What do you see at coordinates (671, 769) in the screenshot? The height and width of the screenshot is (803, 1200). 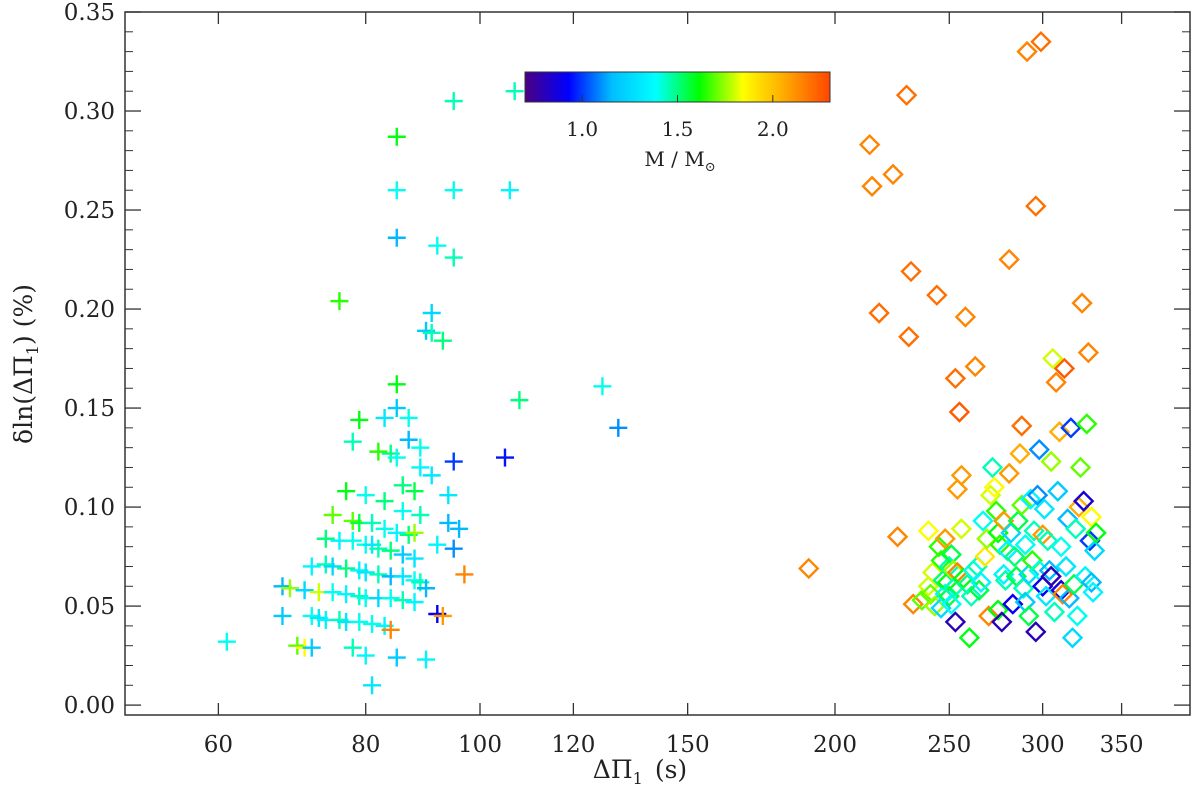 I see `x-axis-title-unit: (s)` at bounding box center [671, 769].